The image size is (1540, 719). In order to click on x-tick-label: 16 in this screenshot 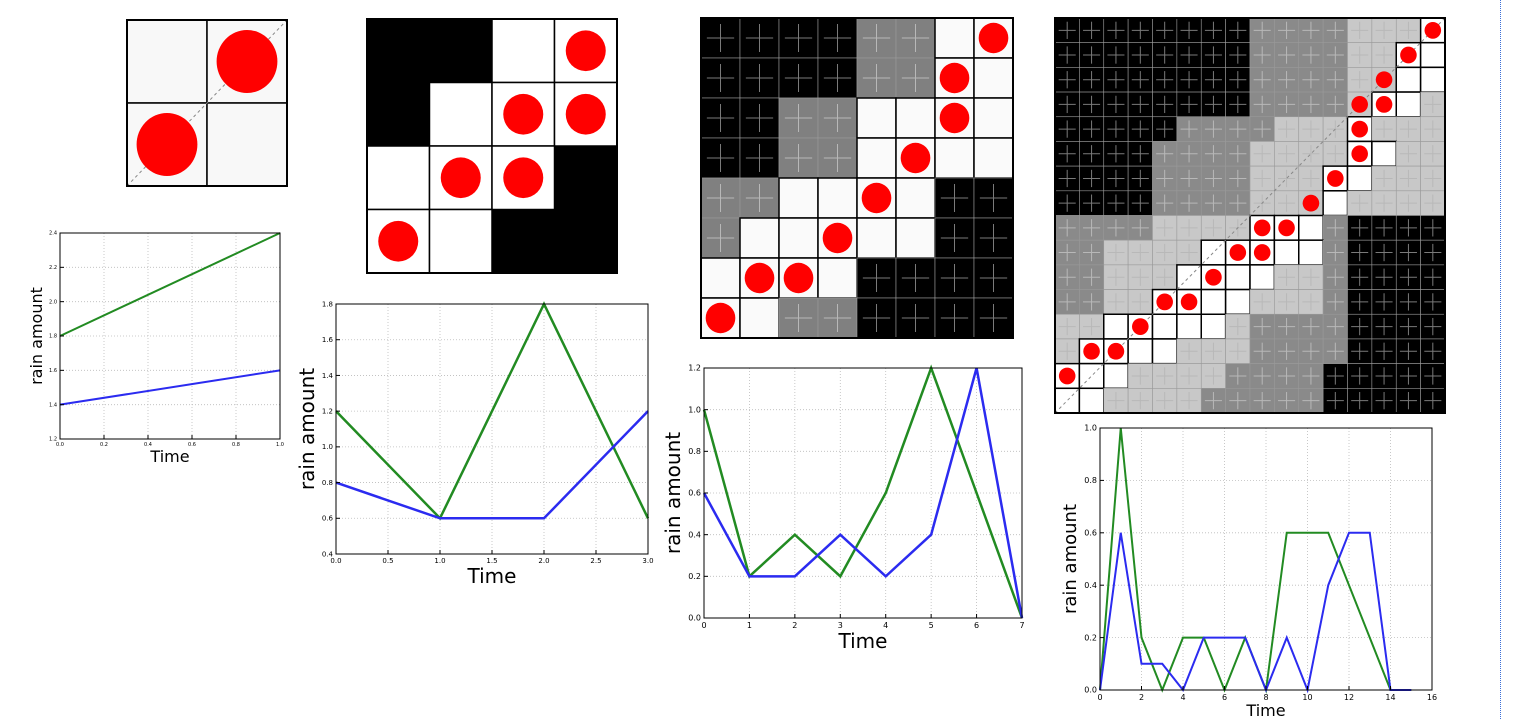, I will do `click(1432, 697)`.